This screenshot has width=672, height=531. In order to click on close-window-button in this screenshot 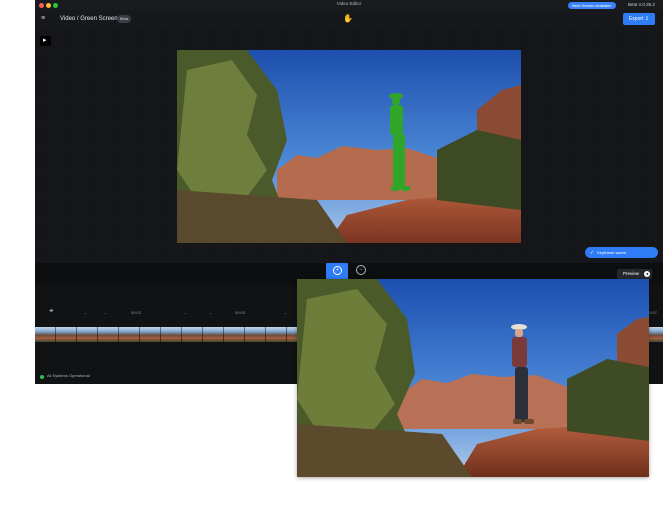, I will do `click(41, 5)`.